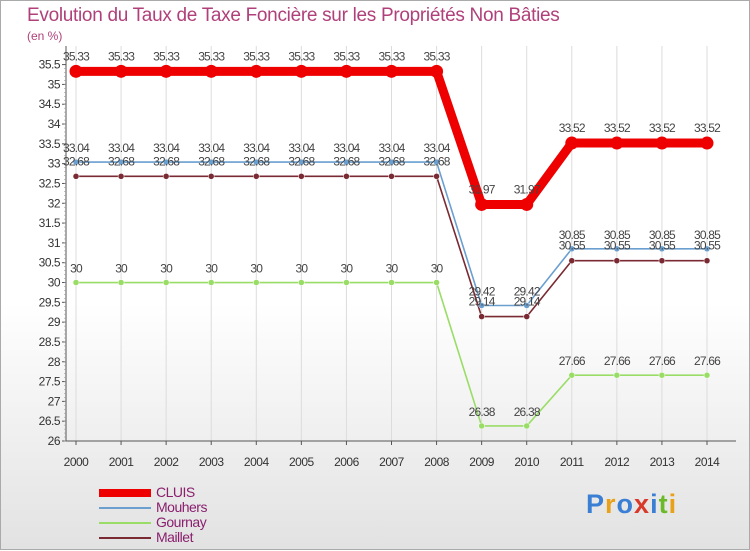 The width and height of the screenshot is (750, 551). What do you see at coordinates (391, 71) in the screenshot?
I see `point-cluis-2007` at bounding box center [391, 71].